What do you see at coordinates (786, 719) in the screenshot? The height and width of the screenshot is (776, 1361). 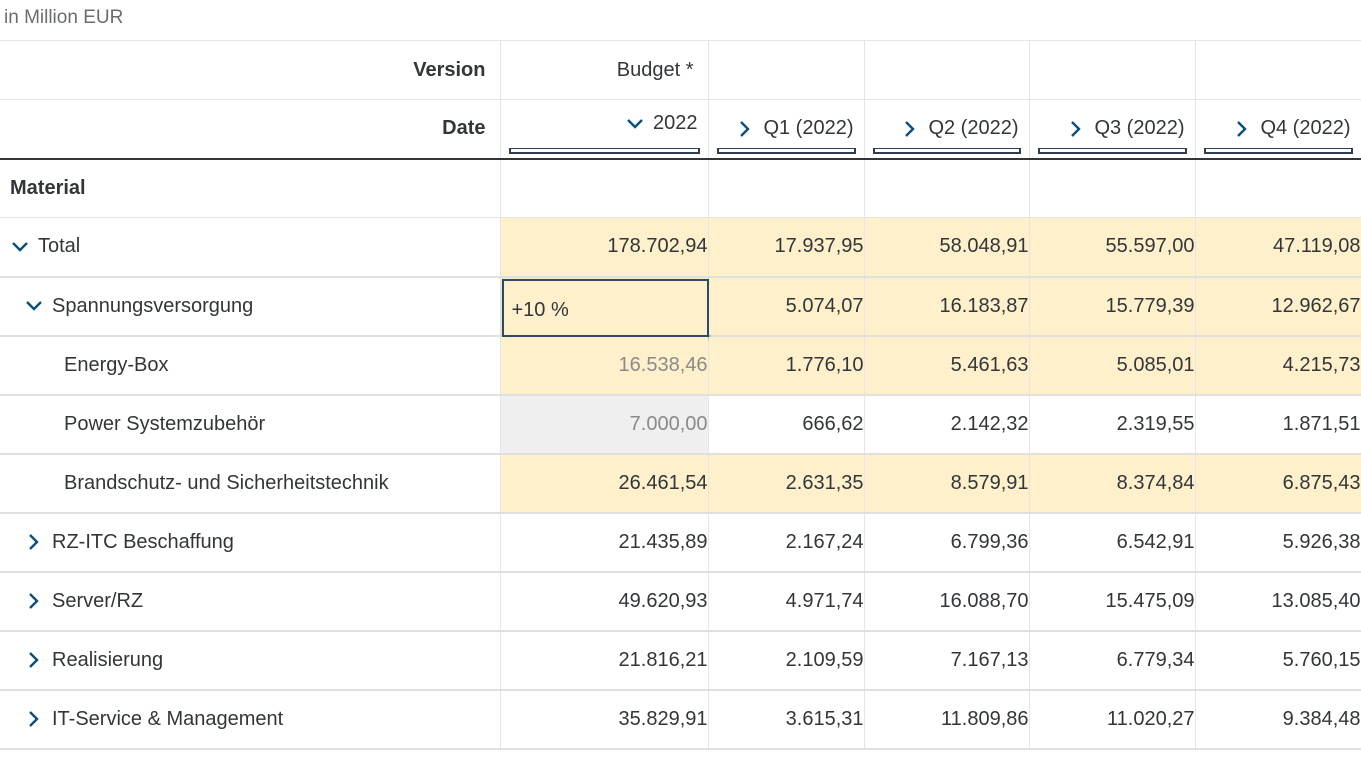 I see `value-cell: 3.615,31` at bounding box center [786, 719].